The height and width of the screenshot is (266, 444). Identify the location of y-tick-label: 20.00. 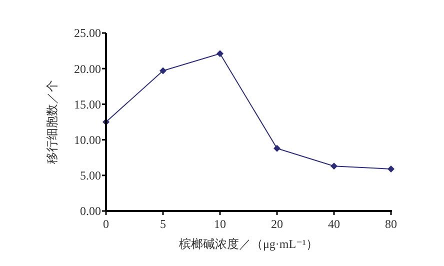
(87, 69).